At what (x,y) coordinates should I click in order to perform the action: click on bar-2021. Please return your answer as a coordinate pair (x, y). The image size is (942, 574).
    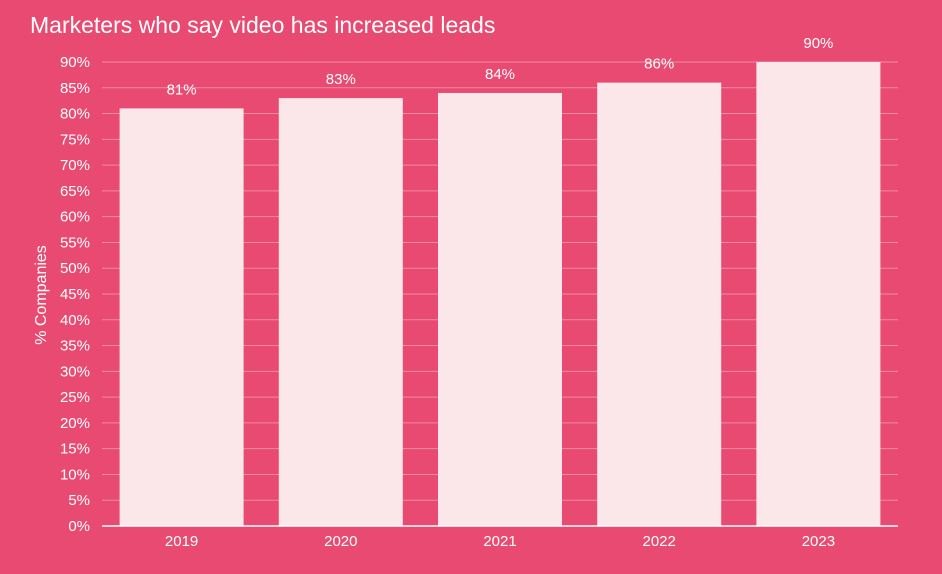
    Looking at the image, I should click on (500, 309).